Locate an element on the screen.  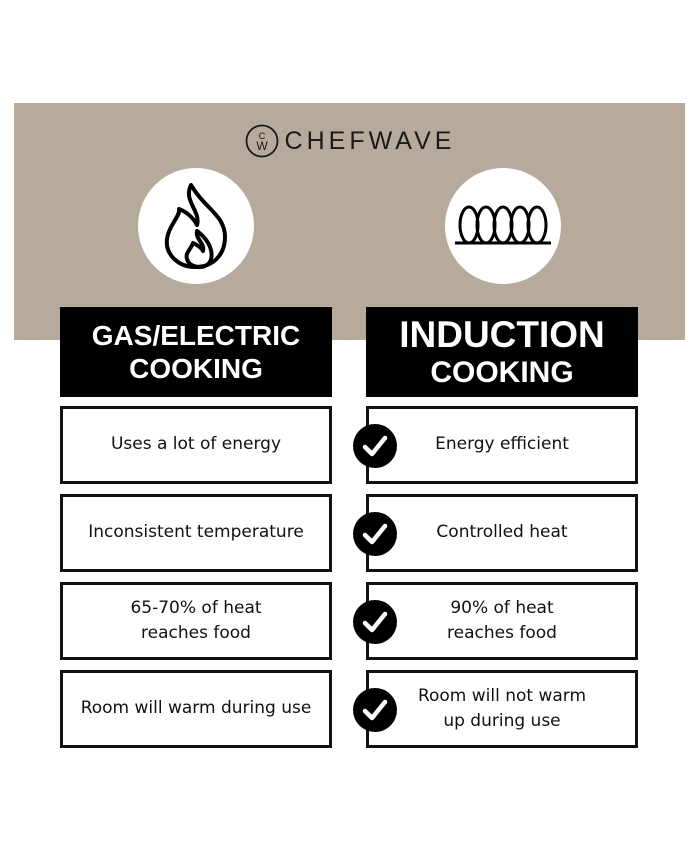
gas-row-2: Inconsistent temperature is located at coordinates (196, 533).